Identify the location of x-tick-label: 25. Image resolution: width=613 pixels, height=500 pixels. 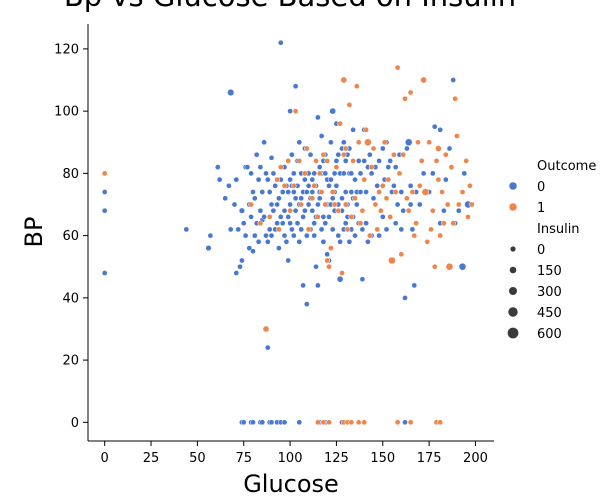
(151, 458).